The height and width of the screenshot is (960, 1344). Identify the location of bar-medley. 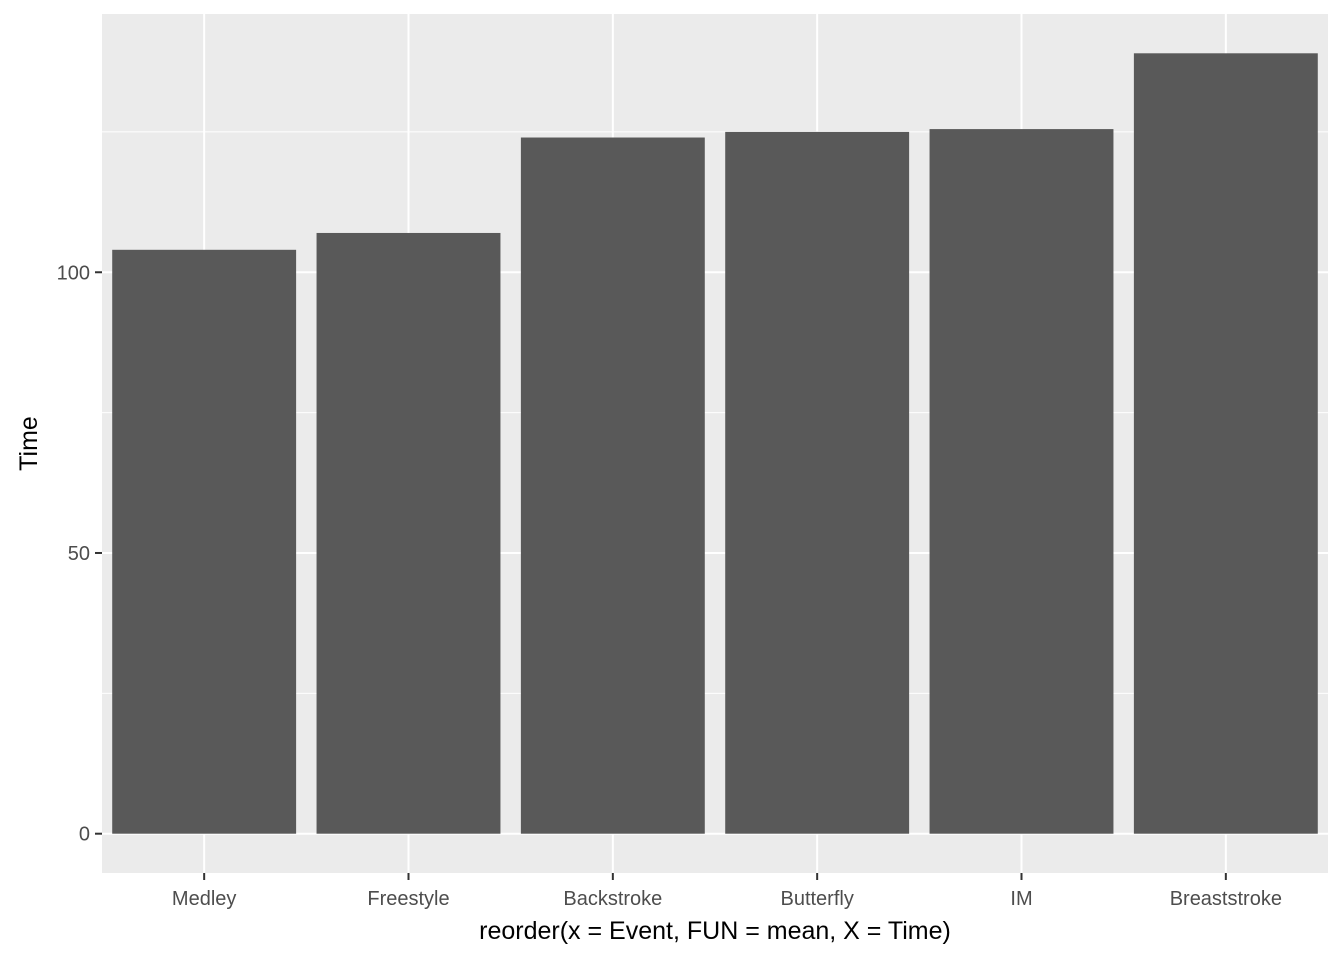
(204, 541).